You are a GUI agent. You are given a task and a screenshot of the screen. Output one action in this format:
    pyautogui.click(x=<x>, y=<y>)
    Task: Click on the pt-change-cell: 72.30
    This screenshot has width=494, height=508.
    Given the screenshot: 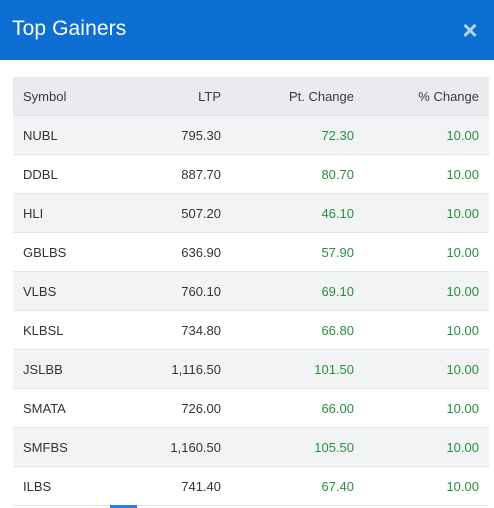 What is the action you would take?
    pyautogui.click(x=287, y=135)
    